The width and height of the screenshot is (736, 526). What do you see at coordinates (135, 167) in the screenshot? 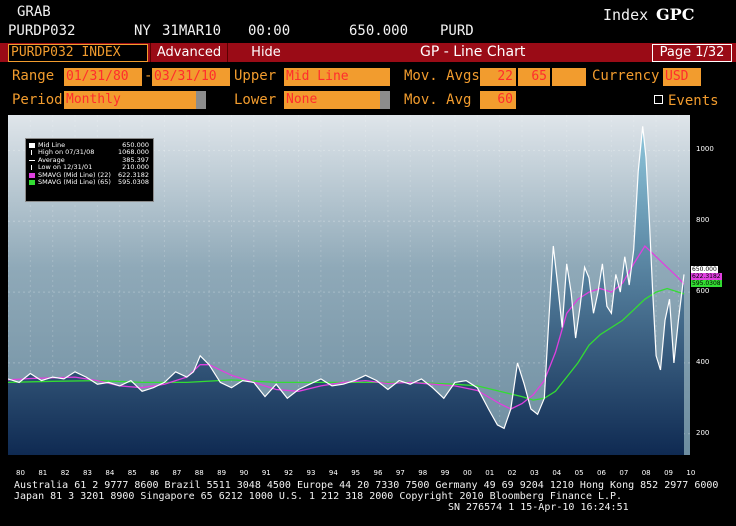
I see `legend-value: 210.000` at bounding box center [135, 167].